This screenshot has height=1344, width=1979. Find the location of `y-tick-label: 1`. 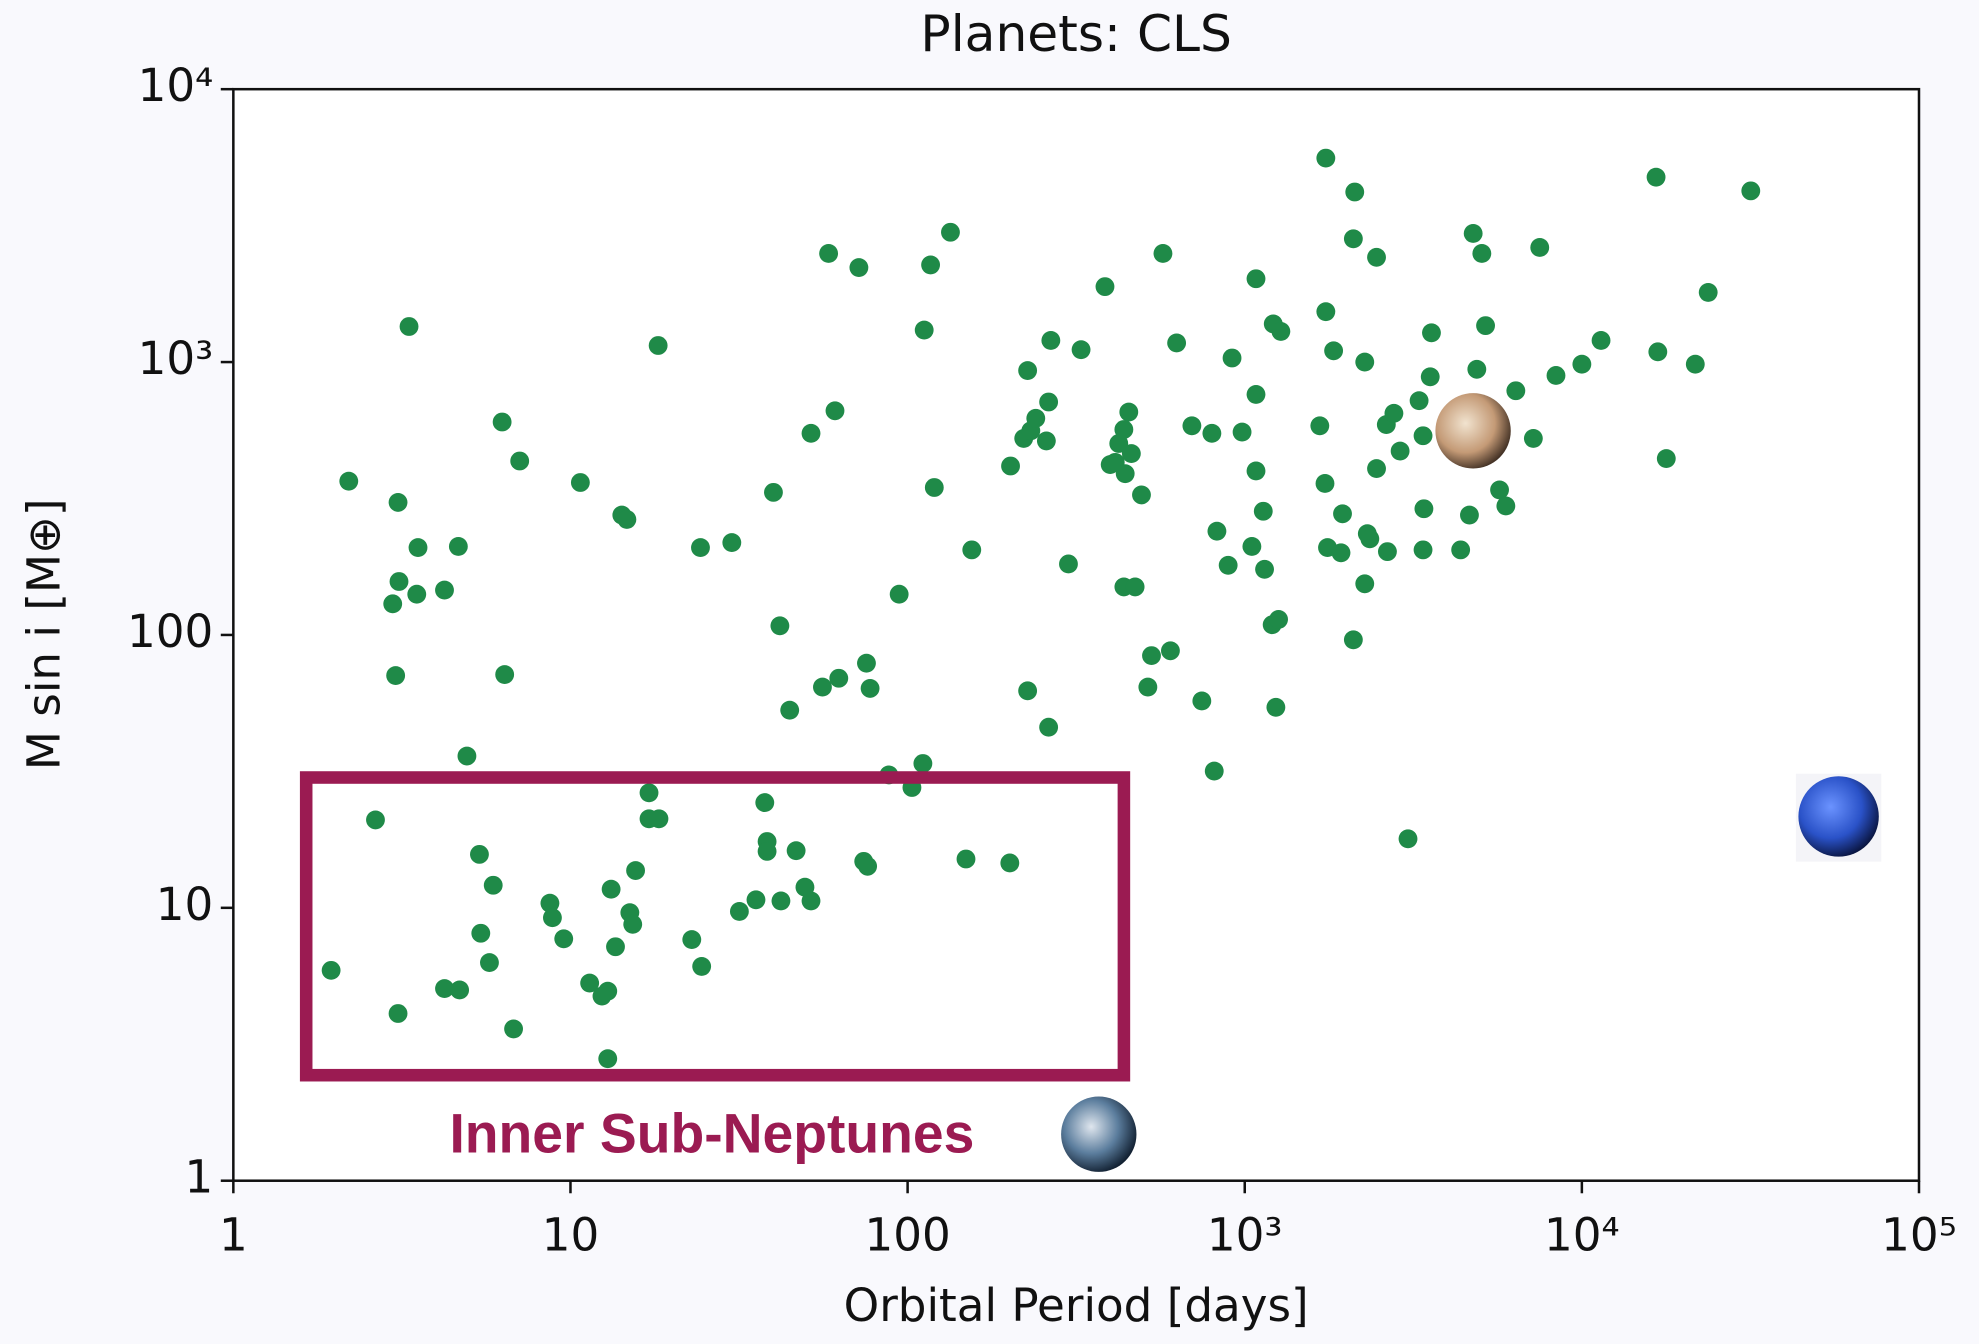

y-tick-label: 1 is located at coordinates (198, 1177).